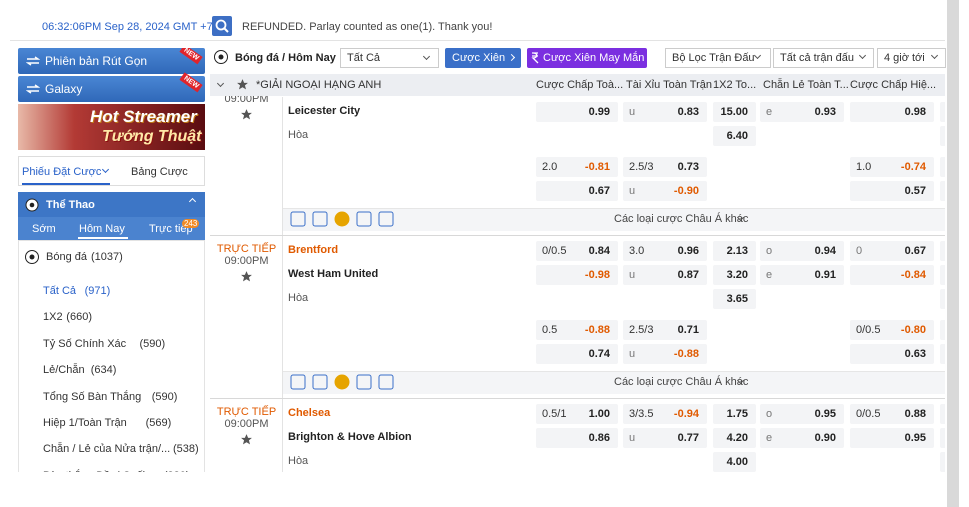  I want to click on odds-cell: u 0.87, so click(665, 275).